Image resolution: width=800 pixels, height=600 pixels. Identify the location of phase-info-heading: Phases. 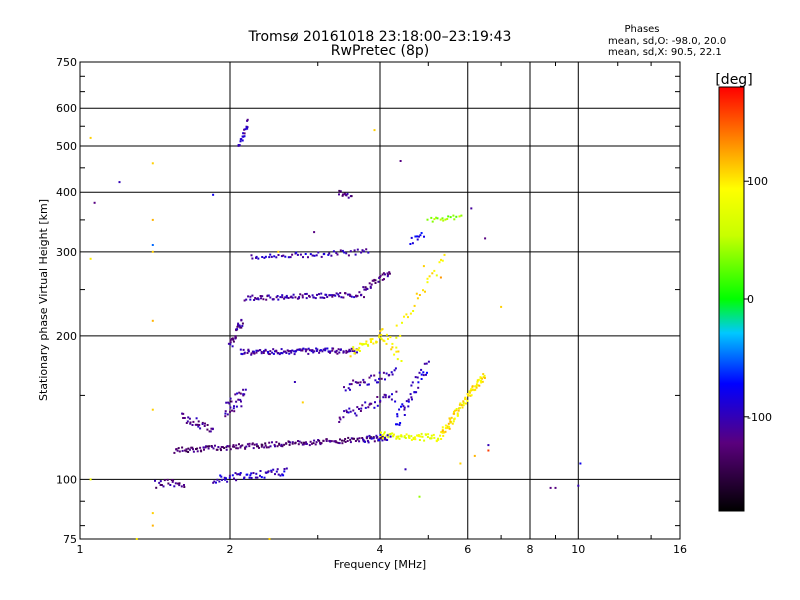
(641, 29).